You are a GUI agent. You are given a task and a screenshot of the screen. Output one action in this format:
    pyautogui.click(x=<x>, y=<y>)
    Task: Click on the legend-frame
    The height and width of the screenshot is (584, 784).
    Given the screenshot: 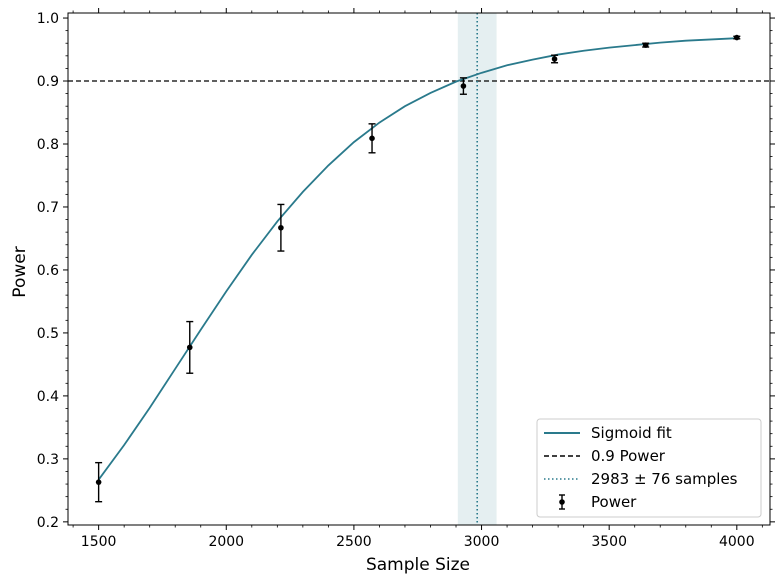 What is the action you would take?
    pyautogui.click(x=649, y=468)
    